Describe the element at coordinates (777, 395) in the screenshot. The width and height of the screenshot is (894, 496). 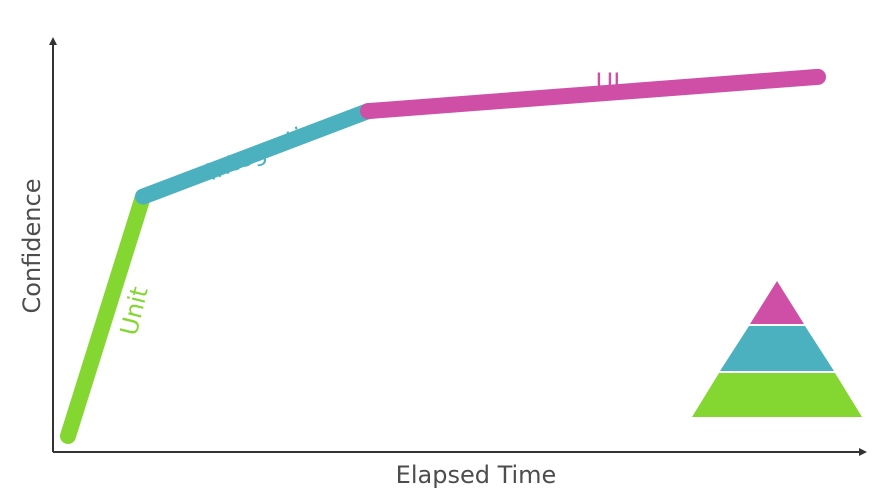
I see `pyramid-level-unit` at that location.